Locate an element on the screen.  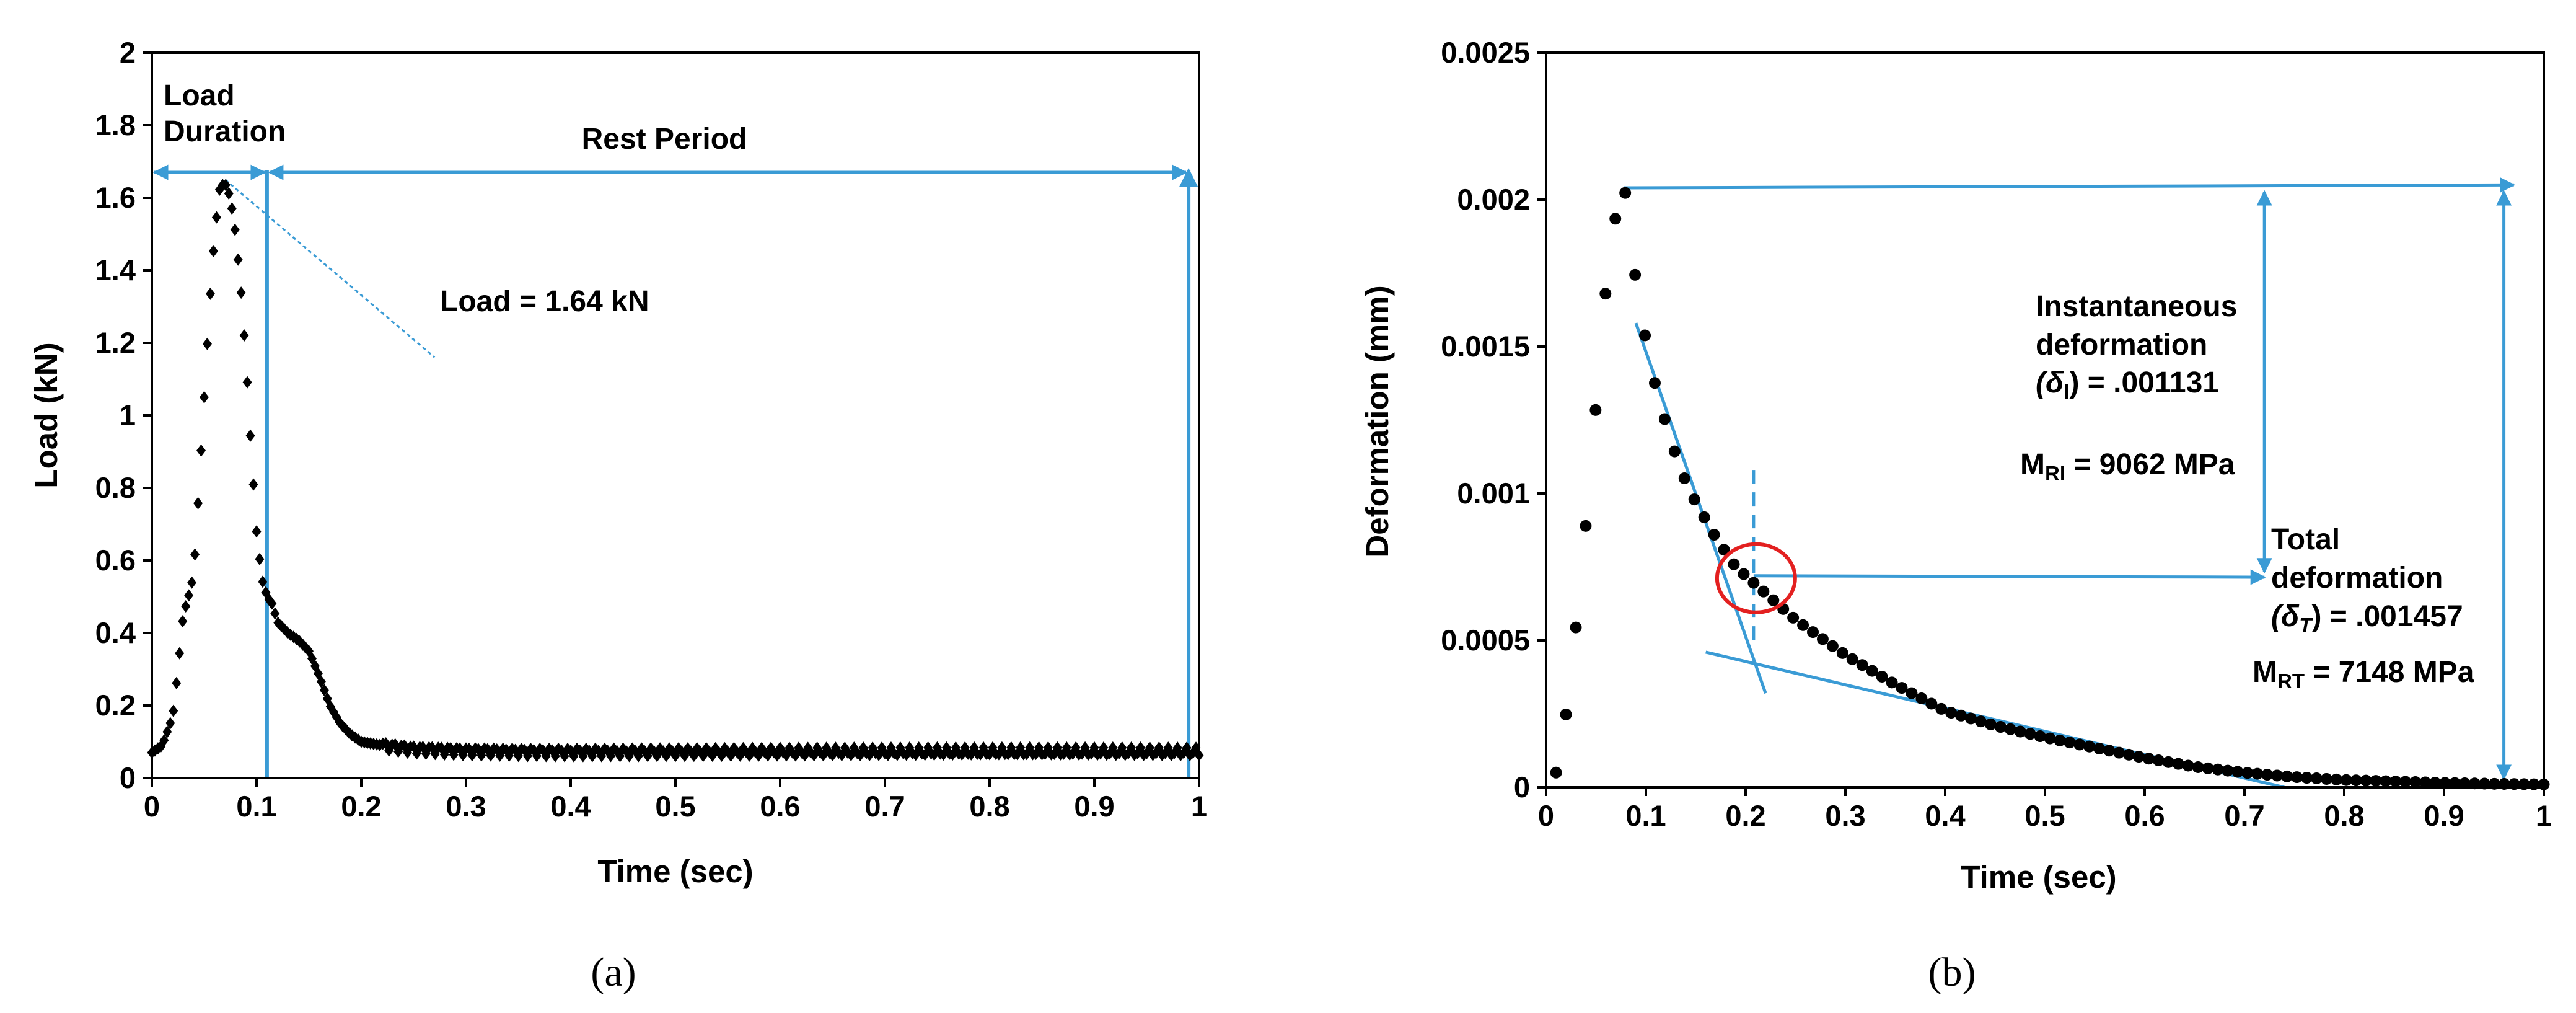
peak-load-label: Load = 1.64 kN is located at coordinates (544, 301).